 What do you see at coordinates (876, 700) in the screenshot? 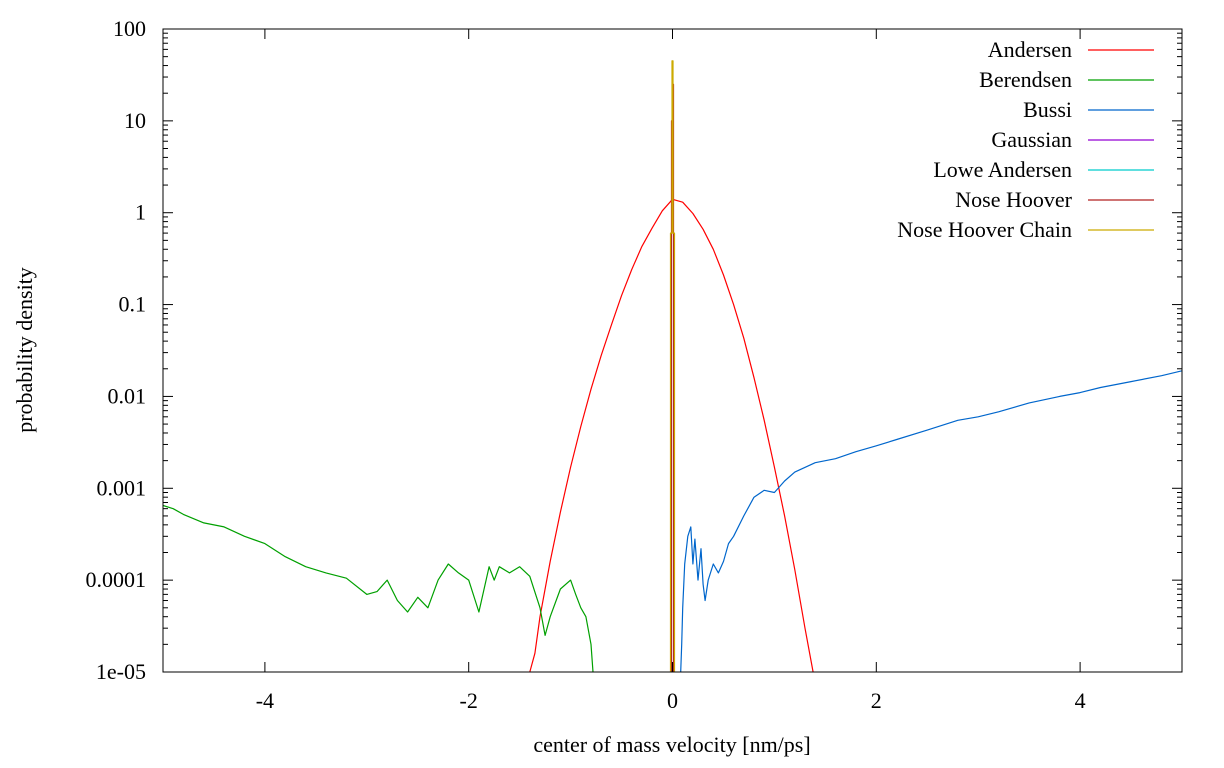
I see `x-tick-label: 2` at bounding box center [876, 700].